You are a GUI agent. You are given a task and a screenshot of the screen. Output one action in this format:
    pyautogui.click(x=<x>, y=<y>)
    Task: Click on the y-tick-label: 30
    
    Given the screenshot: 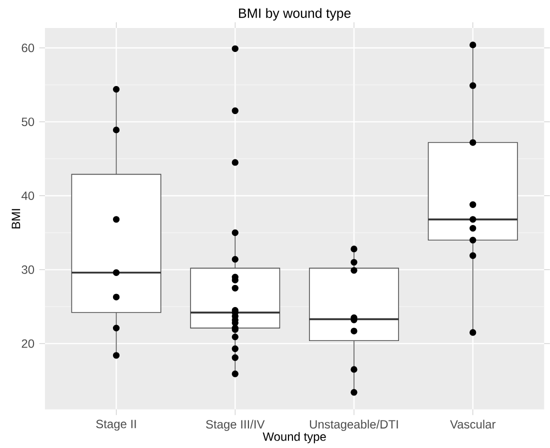 What is the action you would take?
    pyautogui.click(x=28, y=270)
    